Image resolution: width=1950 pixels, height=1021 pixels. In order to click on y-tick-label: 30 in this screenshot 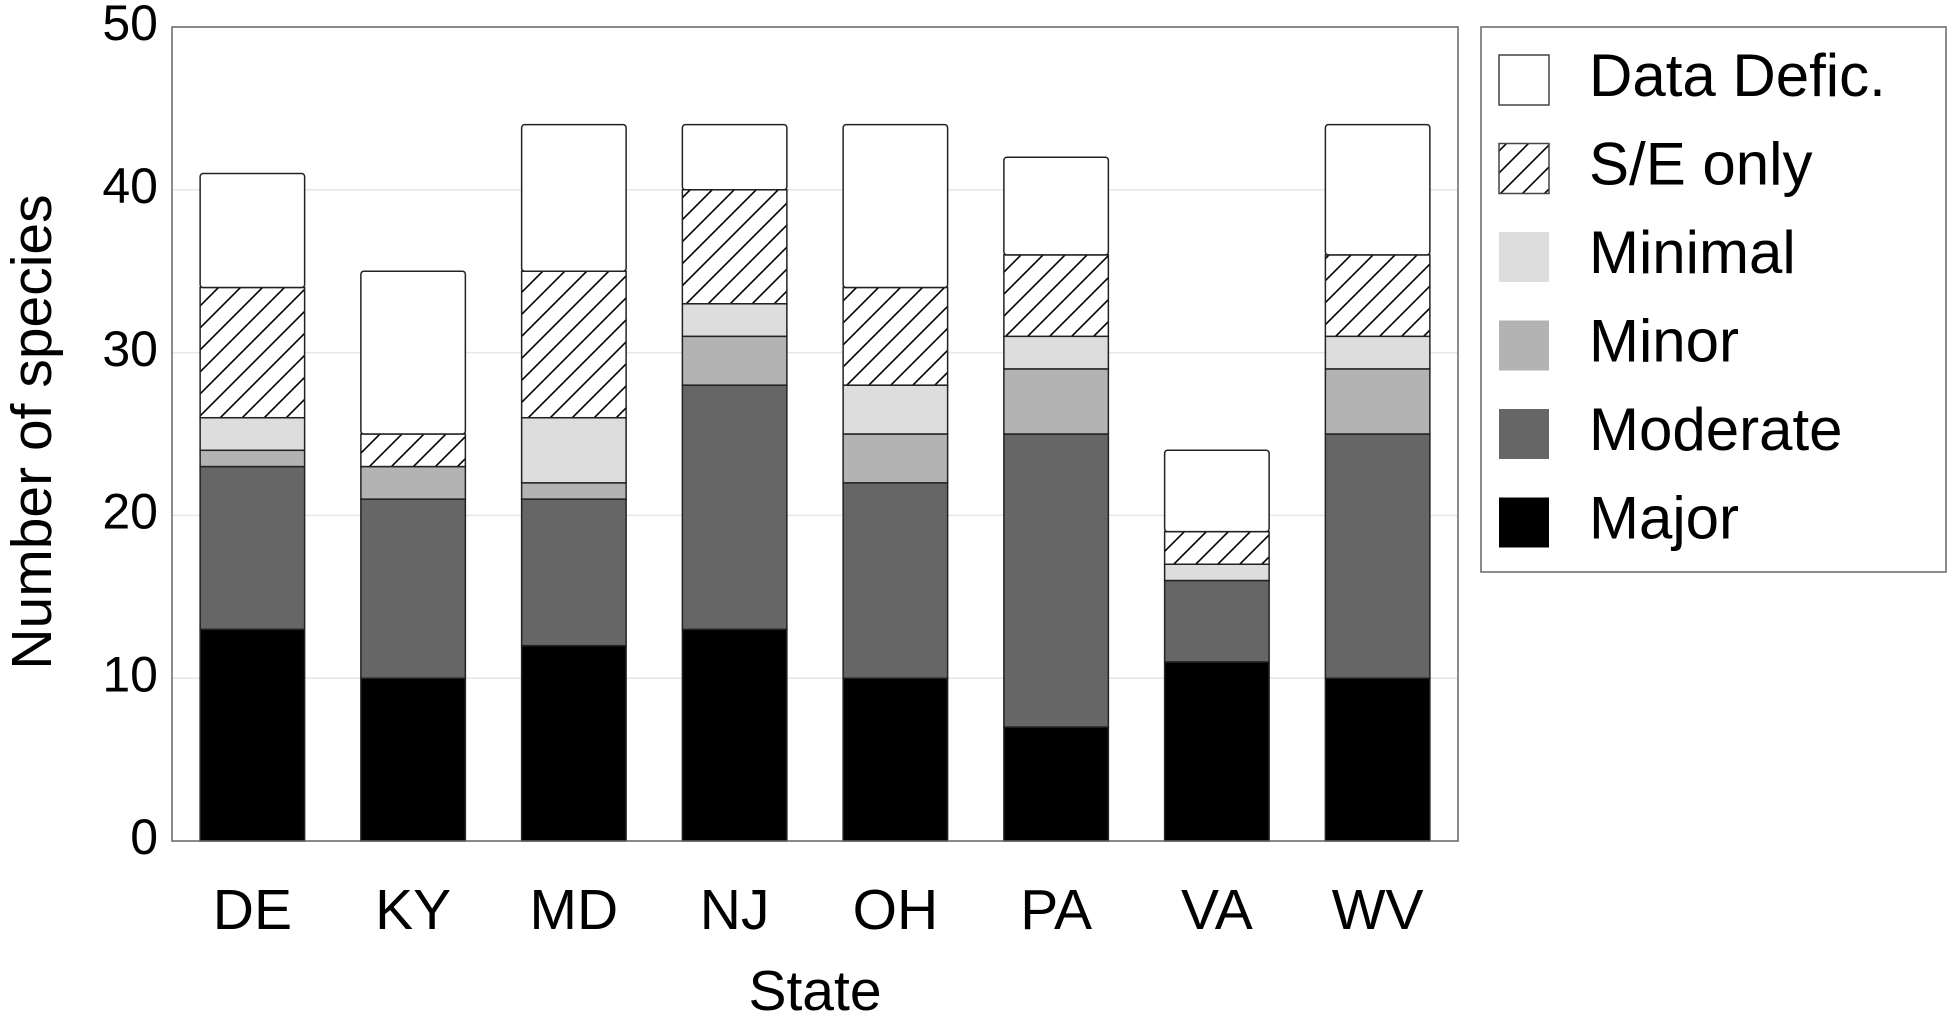, I will do `click(130, 349)`.